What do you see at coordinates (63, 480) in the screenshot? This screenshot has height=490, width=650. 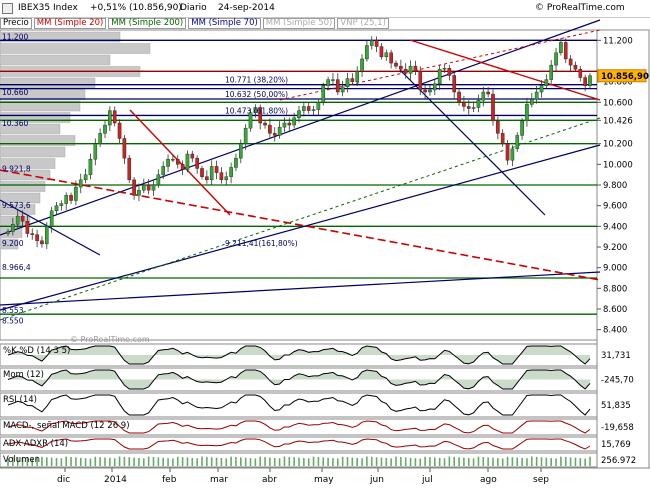 I see `x-tick-label: dic` at bounding box center [63, 480].